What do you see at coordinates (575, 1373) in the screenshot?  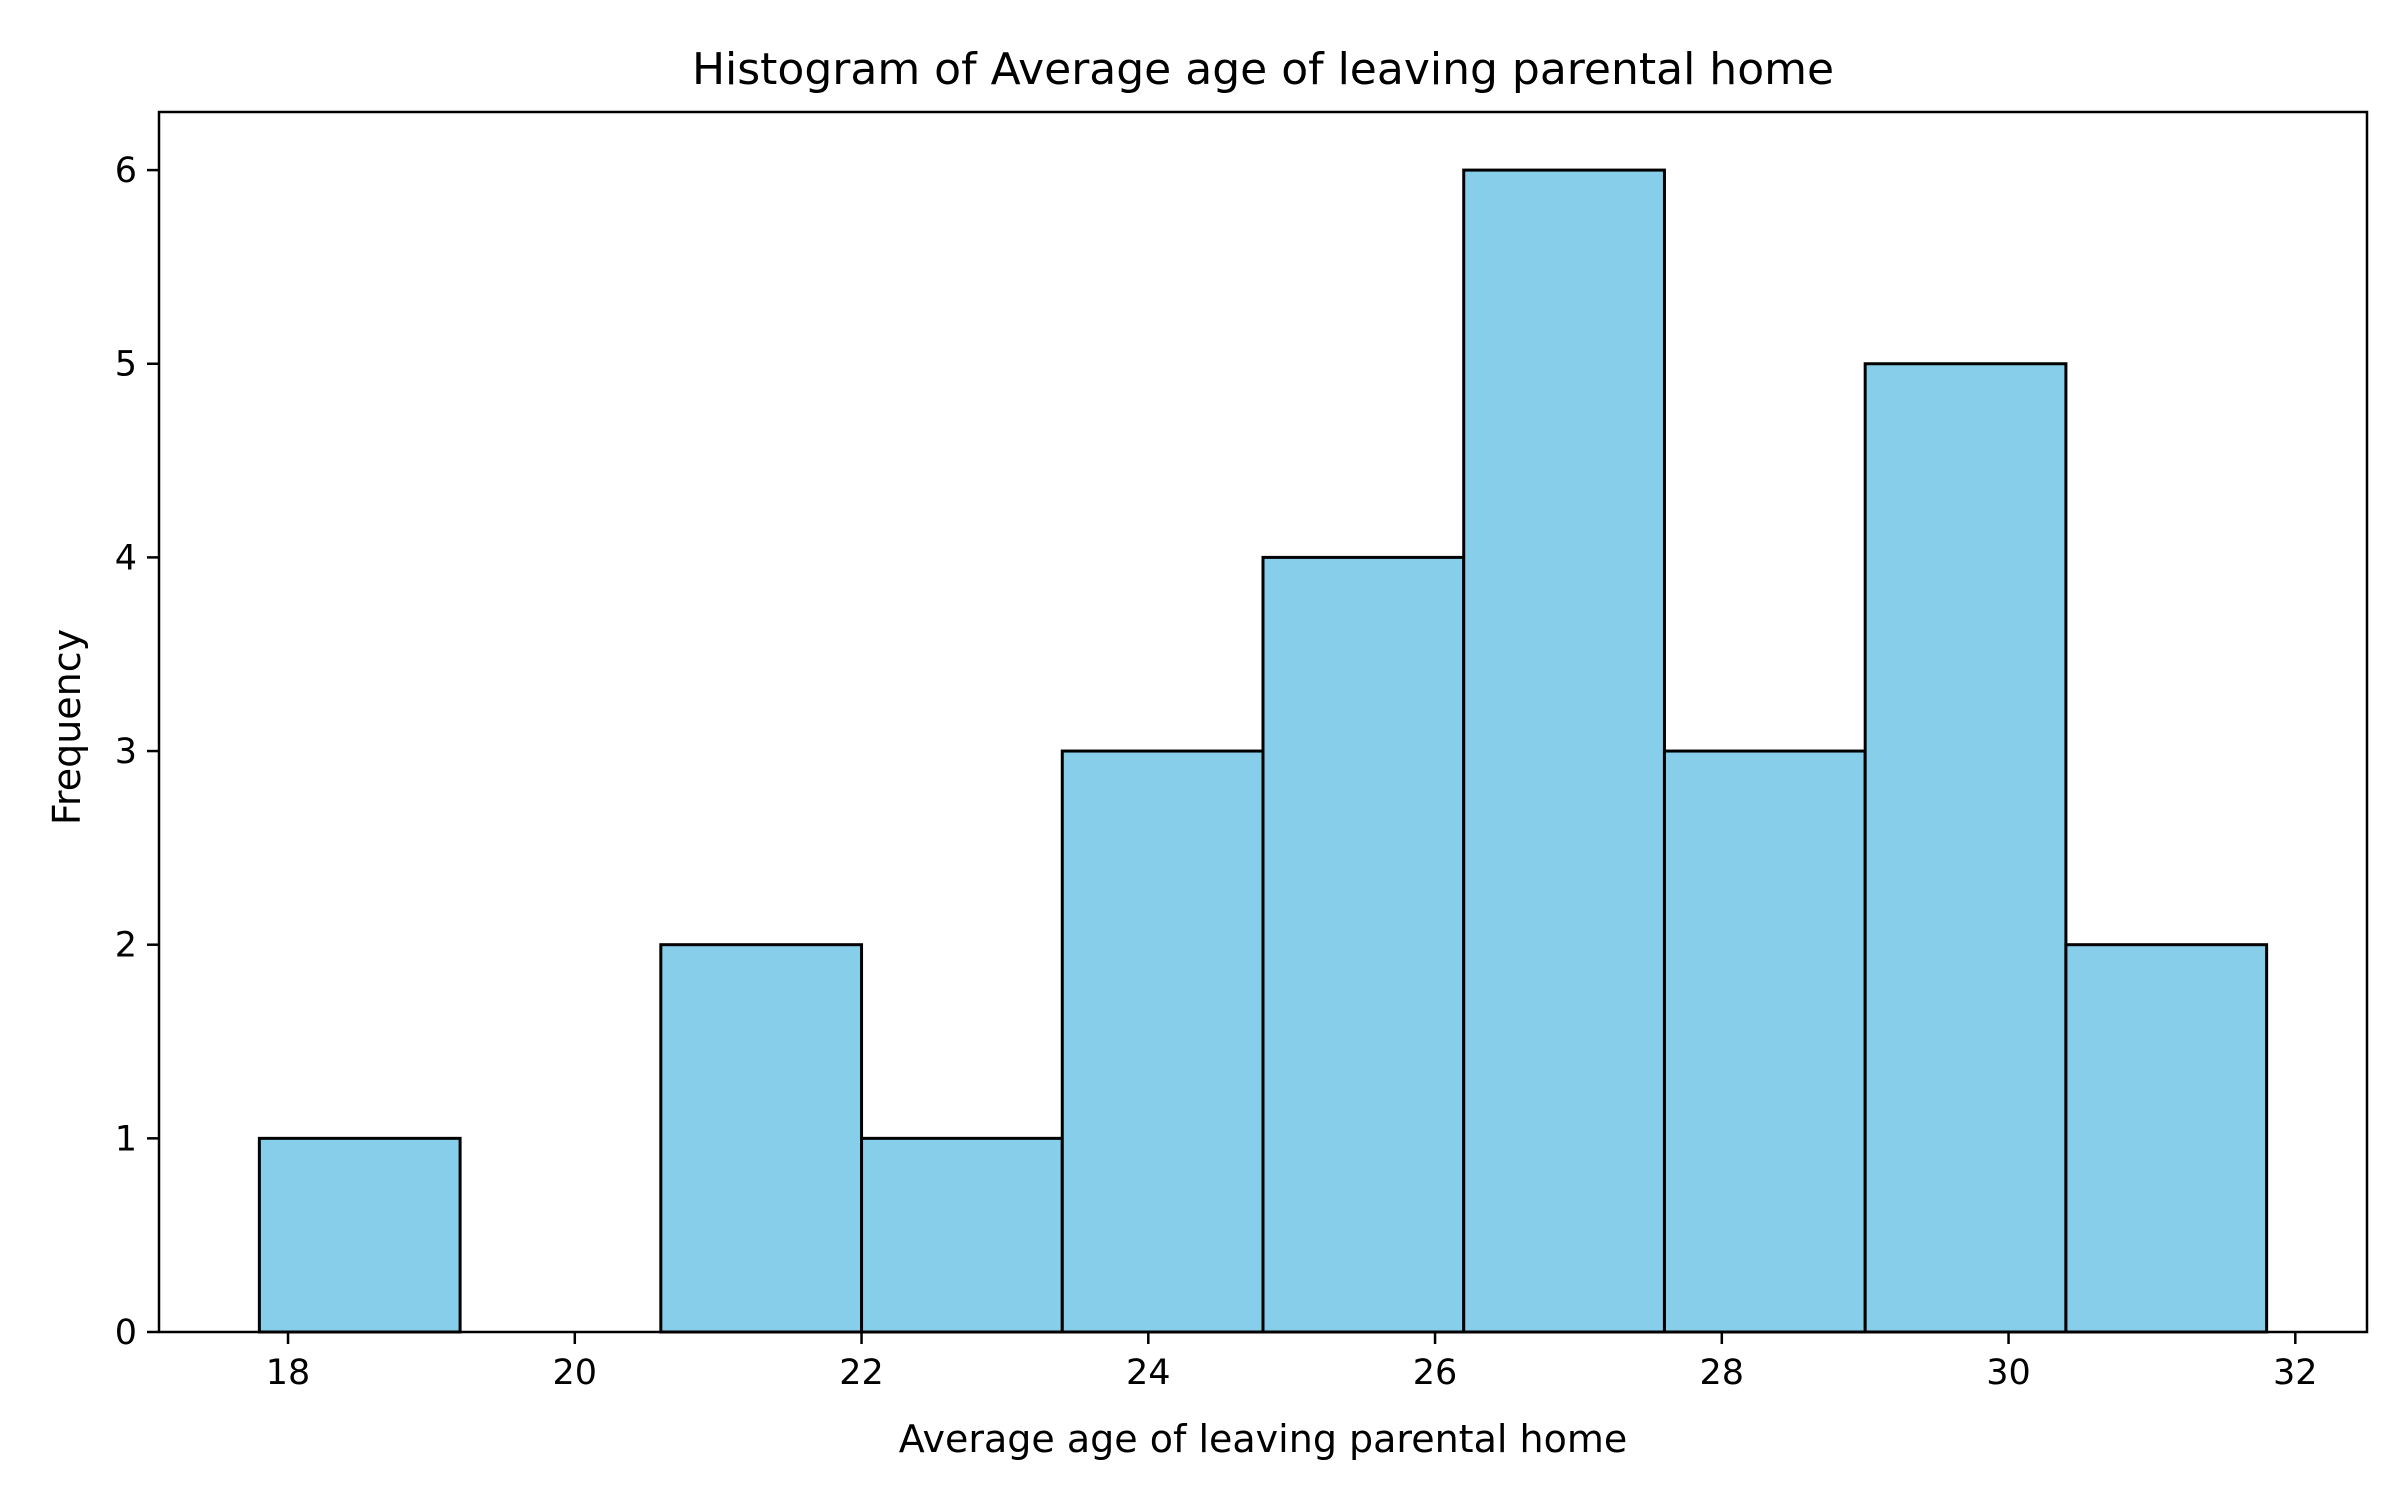 I see `x-tick-label: 20` at bounding box center [575, 1373].